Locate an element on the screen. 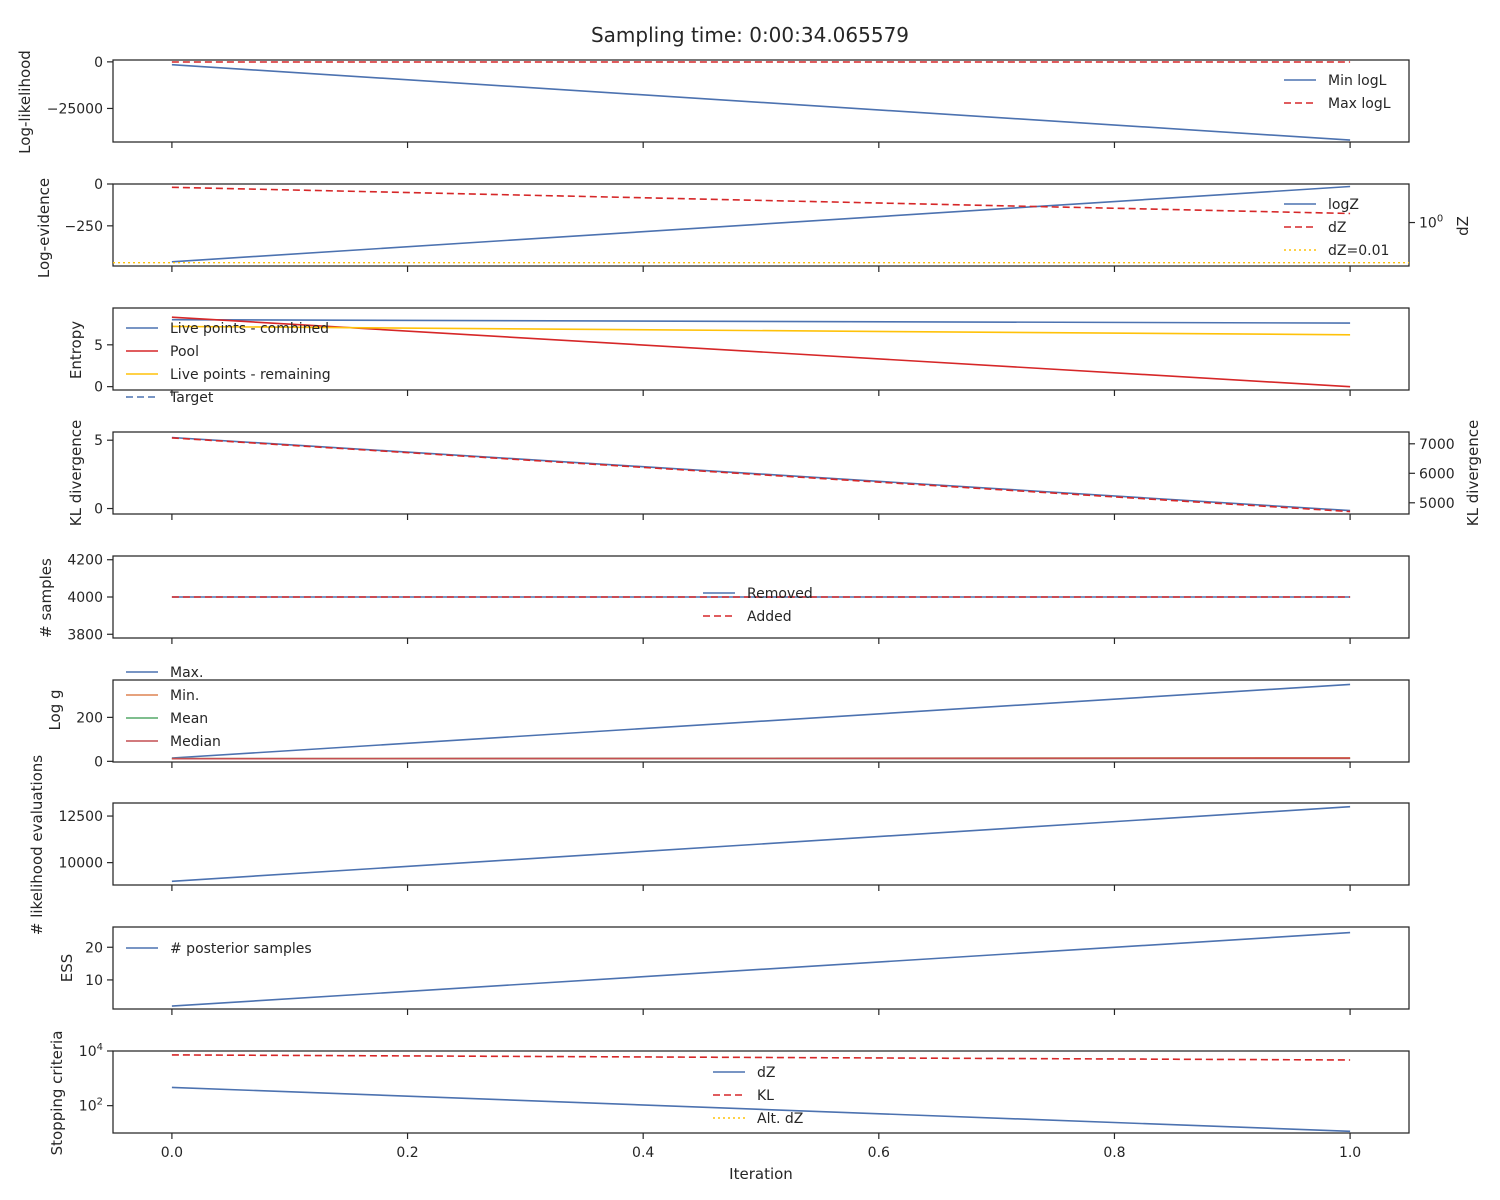  panel-8: 10 20 ESS # posterior samples is located at coordinates (734, 970).